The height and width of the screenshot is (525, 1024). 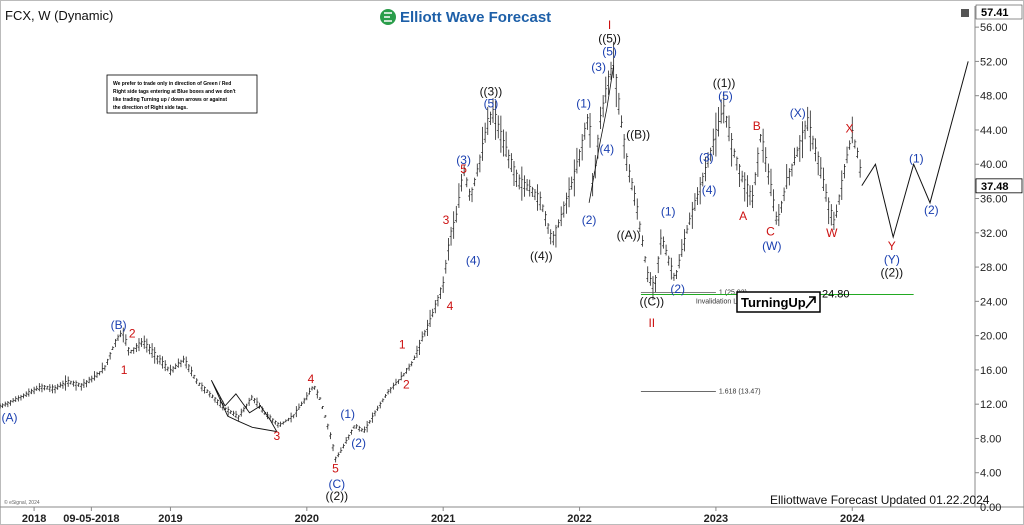 What do you see at coordinates (10, 417) in the screenshot?
I see `wave-label: (A)` at bounding box center [10, 417].